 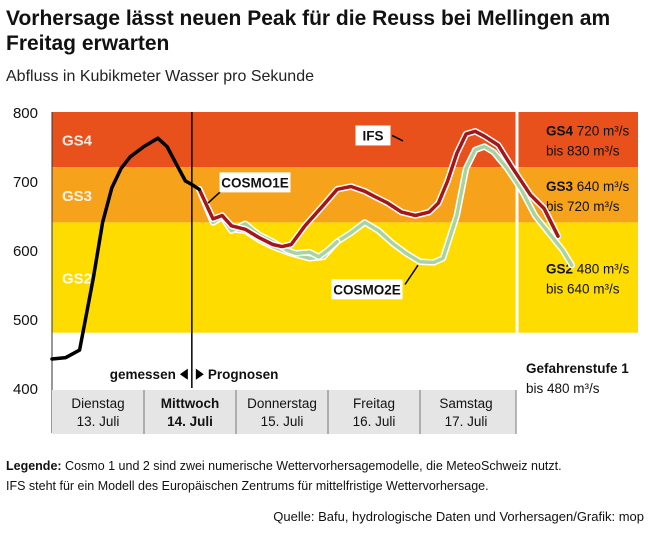 What do you see at coordinates (243, 374) in the screenshot?
I see `annotation-forecast: Prognosen` at bounding box center [243, 374].